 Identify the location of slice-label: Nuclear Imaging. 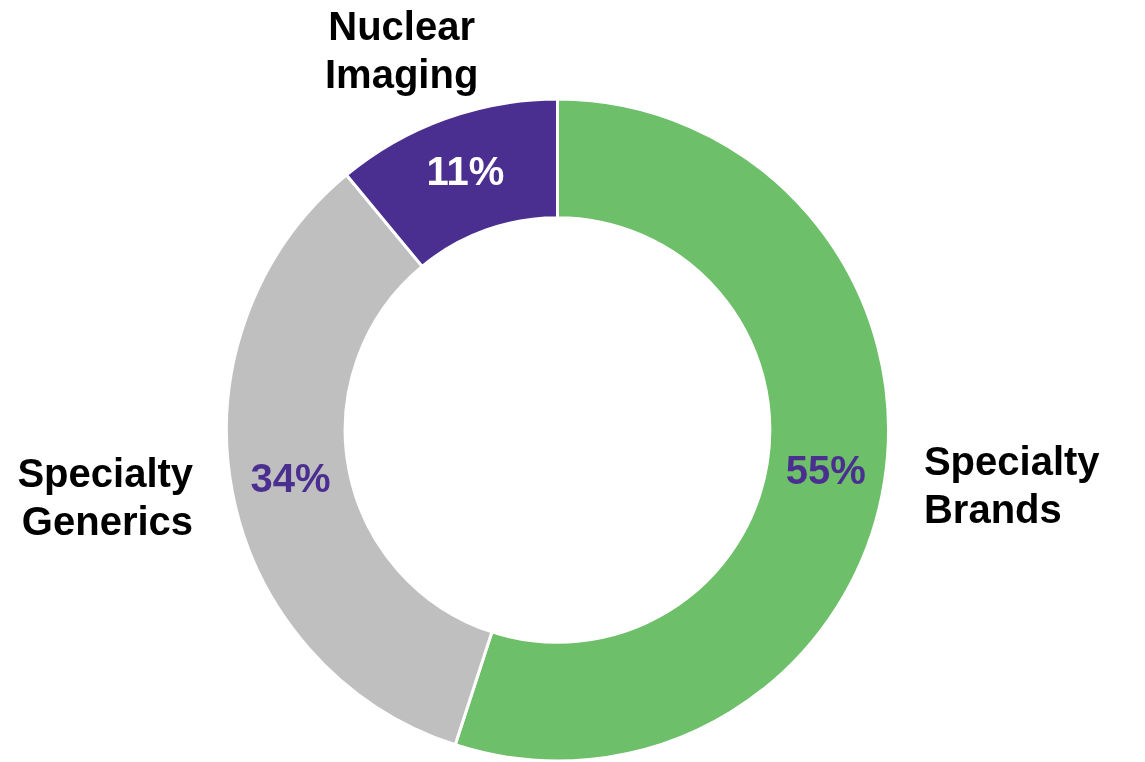
(401, 49).